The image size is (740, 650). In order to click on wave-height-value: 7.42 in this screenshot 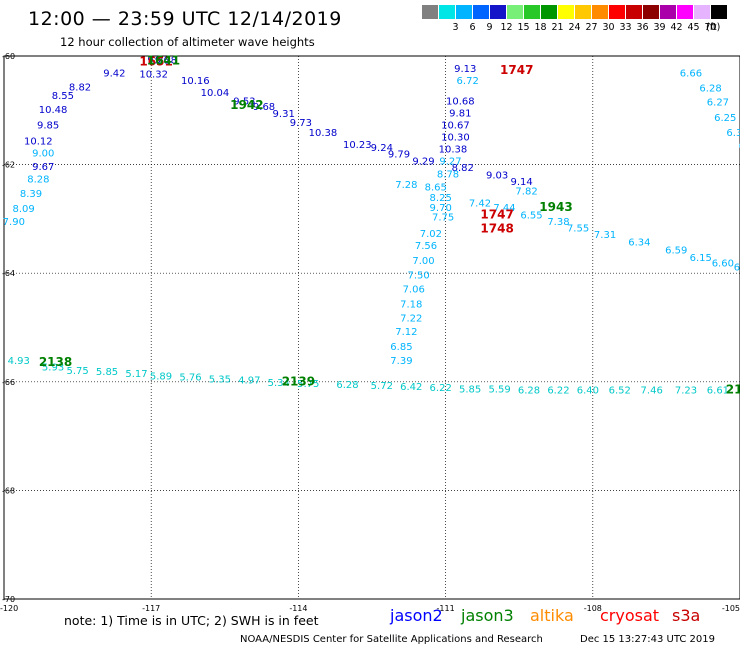, I will do `click(480, 204)`.